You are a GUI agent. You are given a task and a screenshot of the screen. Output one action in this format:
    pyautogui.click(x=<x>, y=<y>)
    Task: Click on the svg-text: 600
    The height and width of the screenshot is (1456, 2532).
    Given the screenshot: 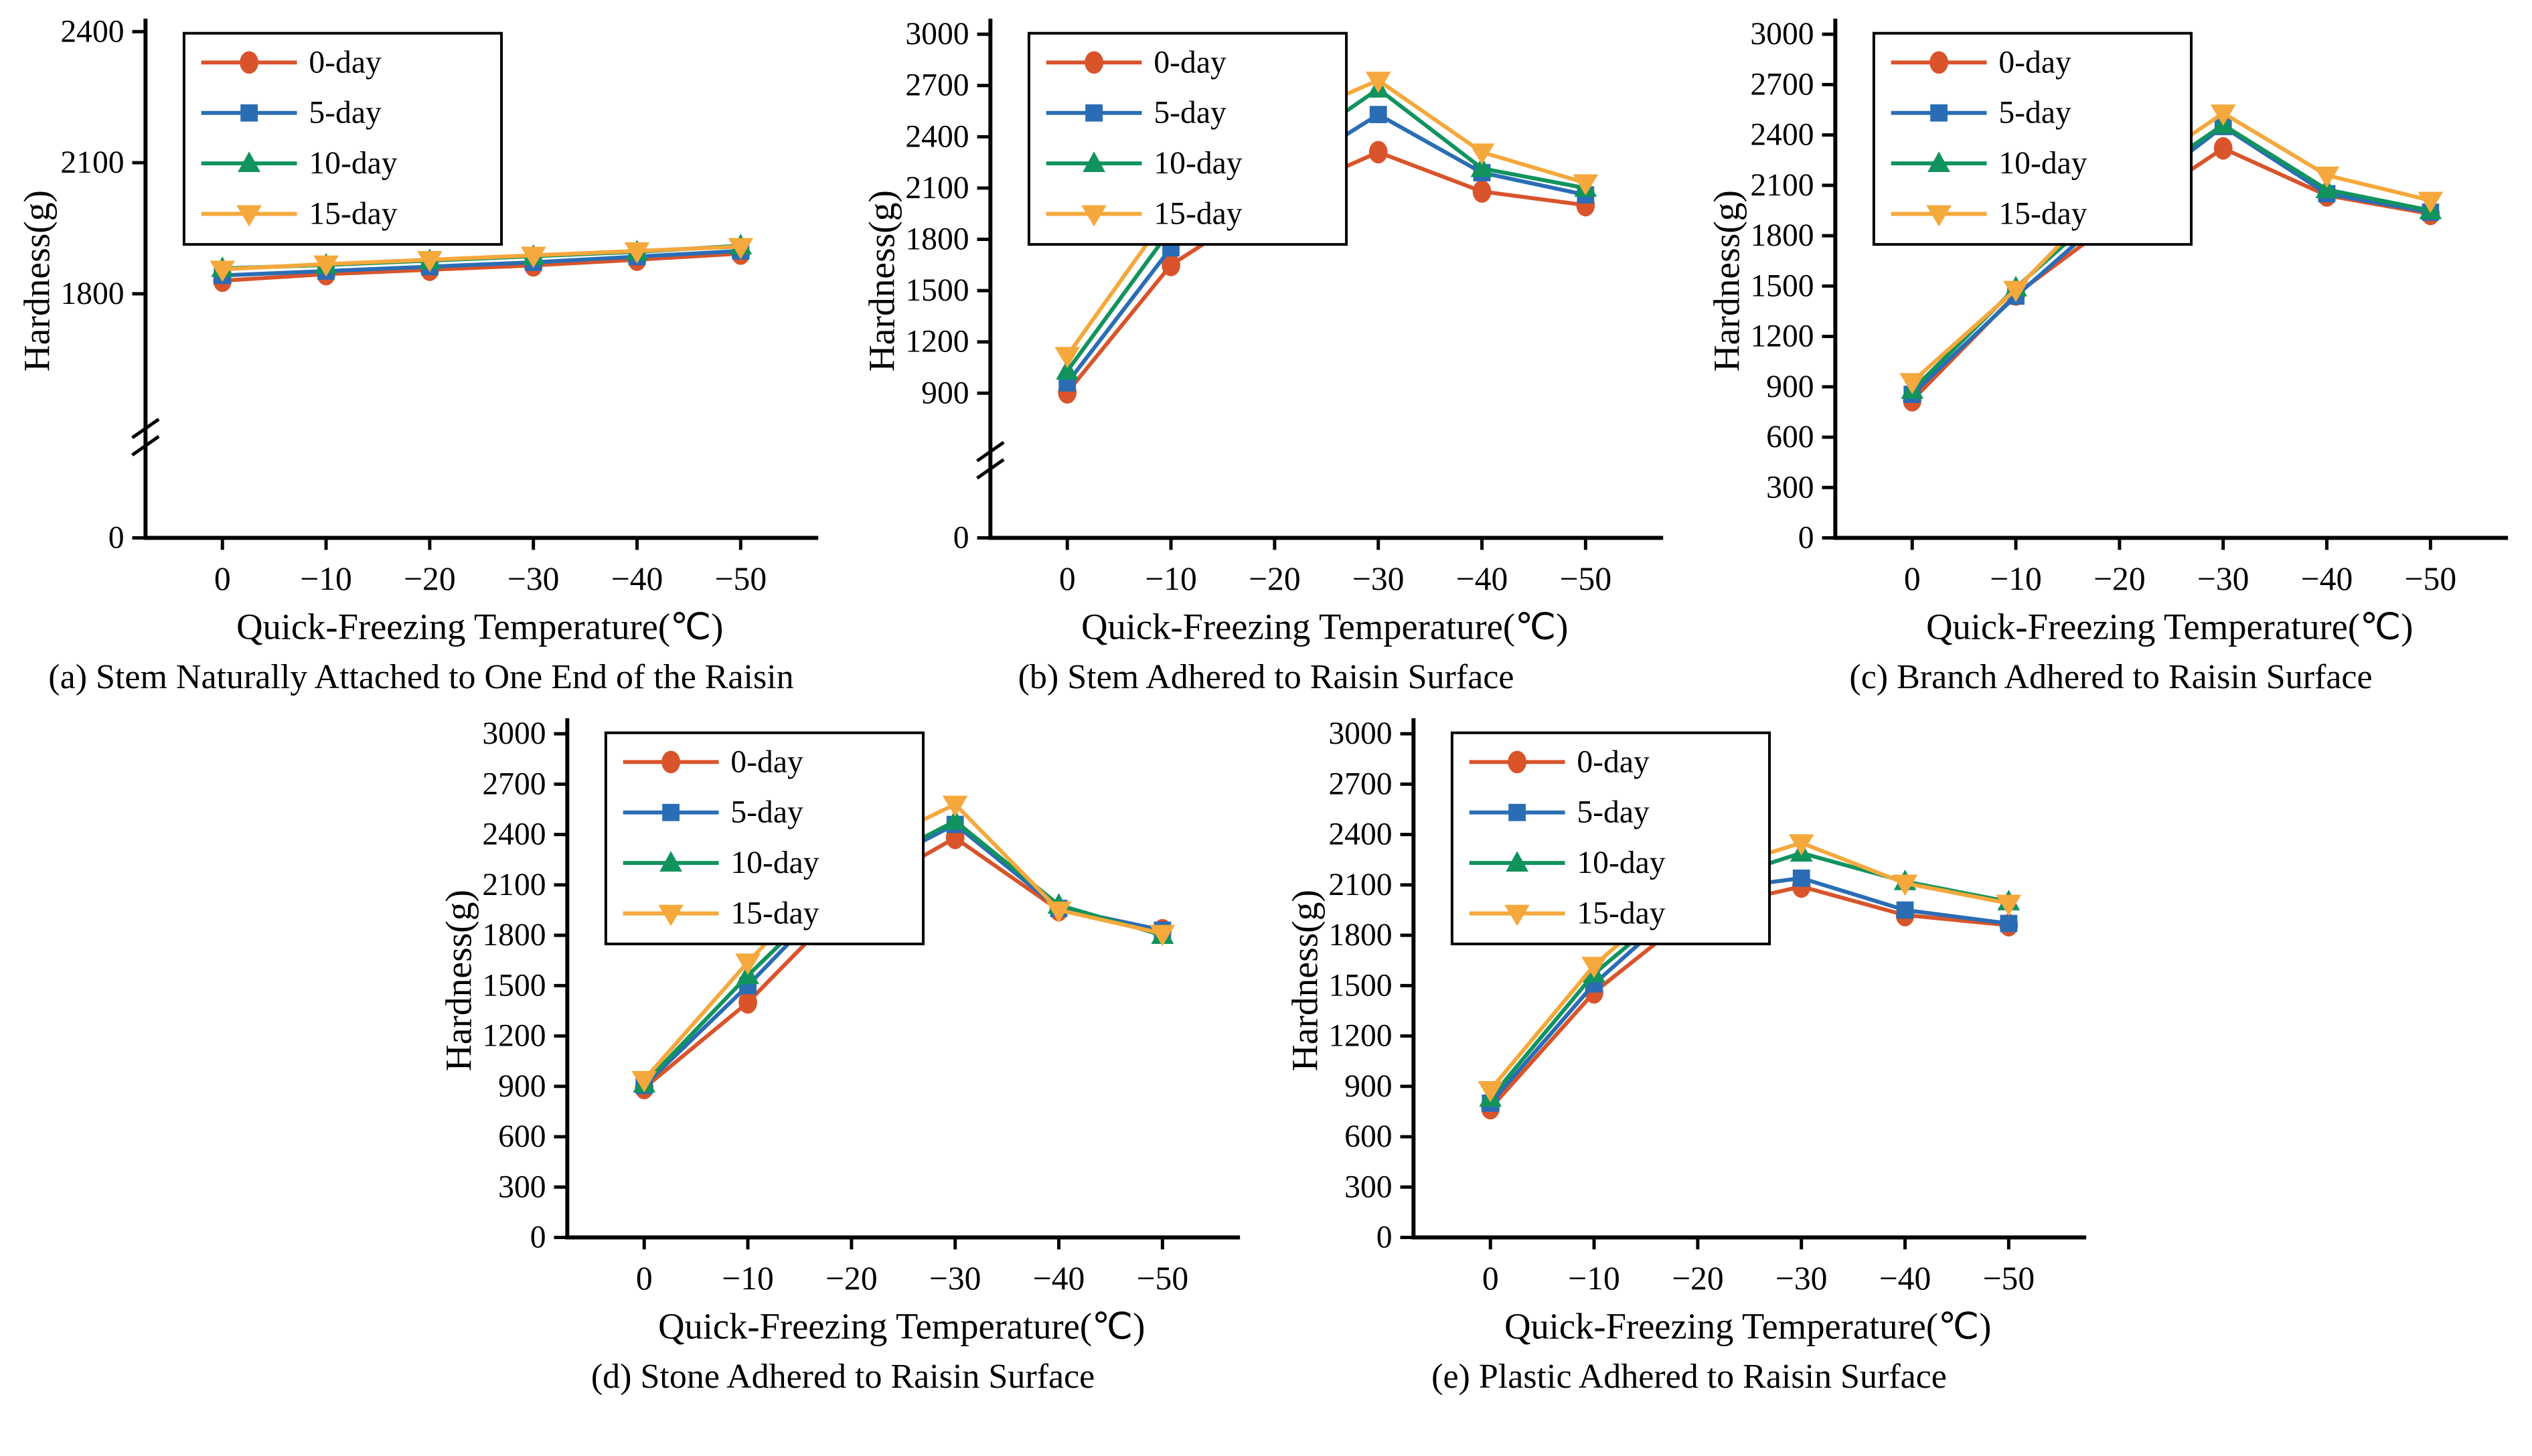 What is the action you would take?
    pyautogui.click(x=1368, y=1136)
    